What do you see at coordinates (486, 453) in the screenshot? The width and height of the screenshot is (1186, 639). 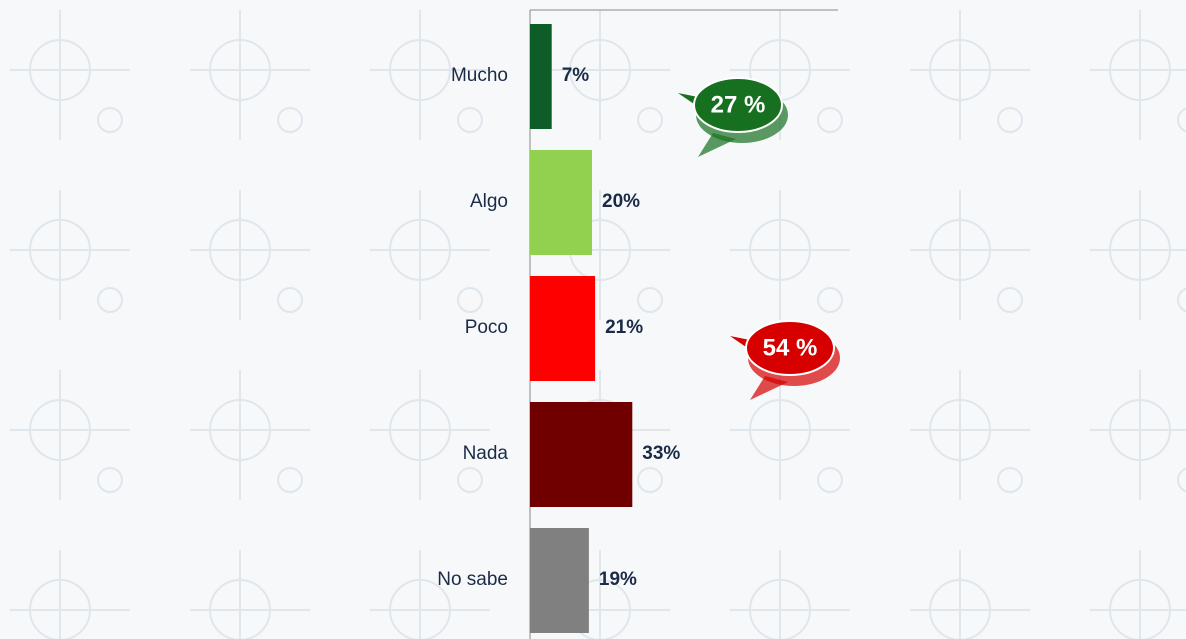 I see `category-label: Nada` at bounding box center [486, 453].